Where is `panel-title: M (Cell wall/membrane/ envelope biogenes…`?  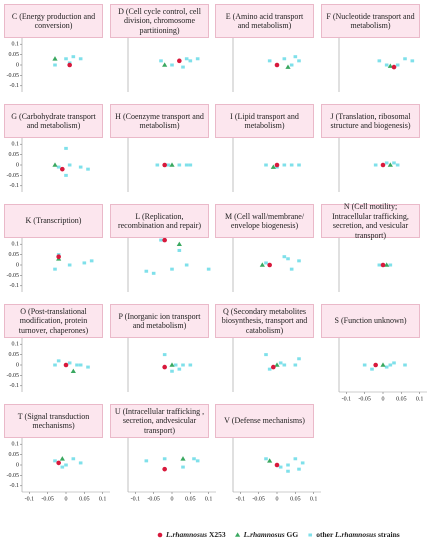
panel-title: M (Cell wall/membrane/ envelope biogenes… is located at coordinates (264, 221).